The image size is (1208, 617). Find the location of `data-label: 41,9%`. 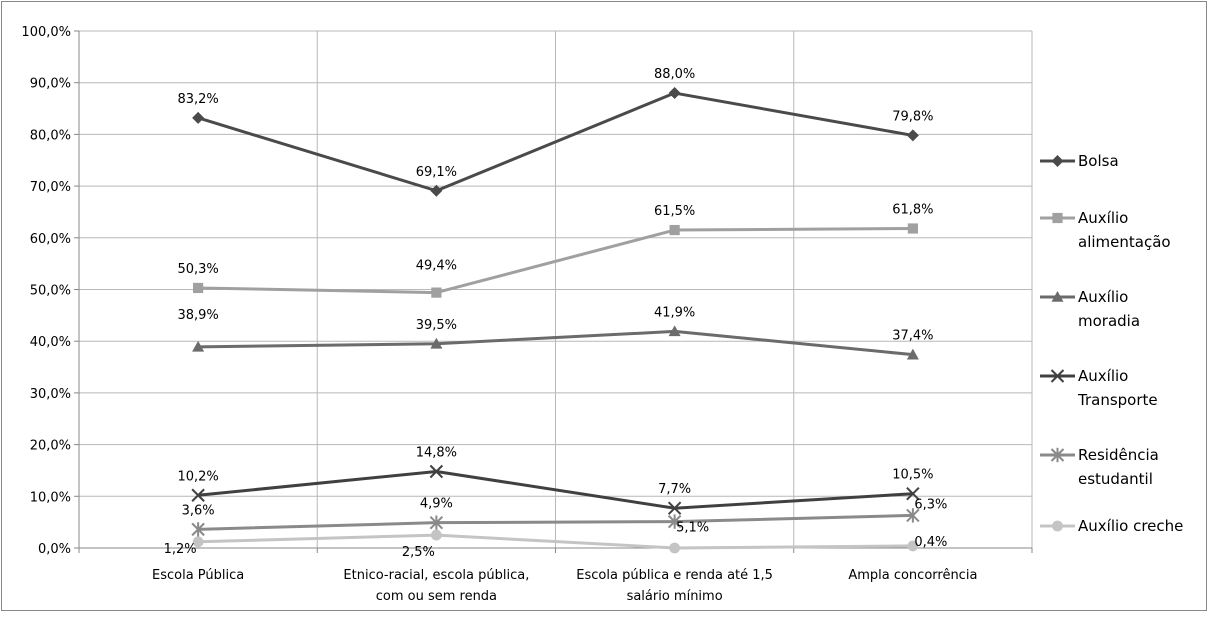

data-label: 41,9% is located at coordinates (674, 312).